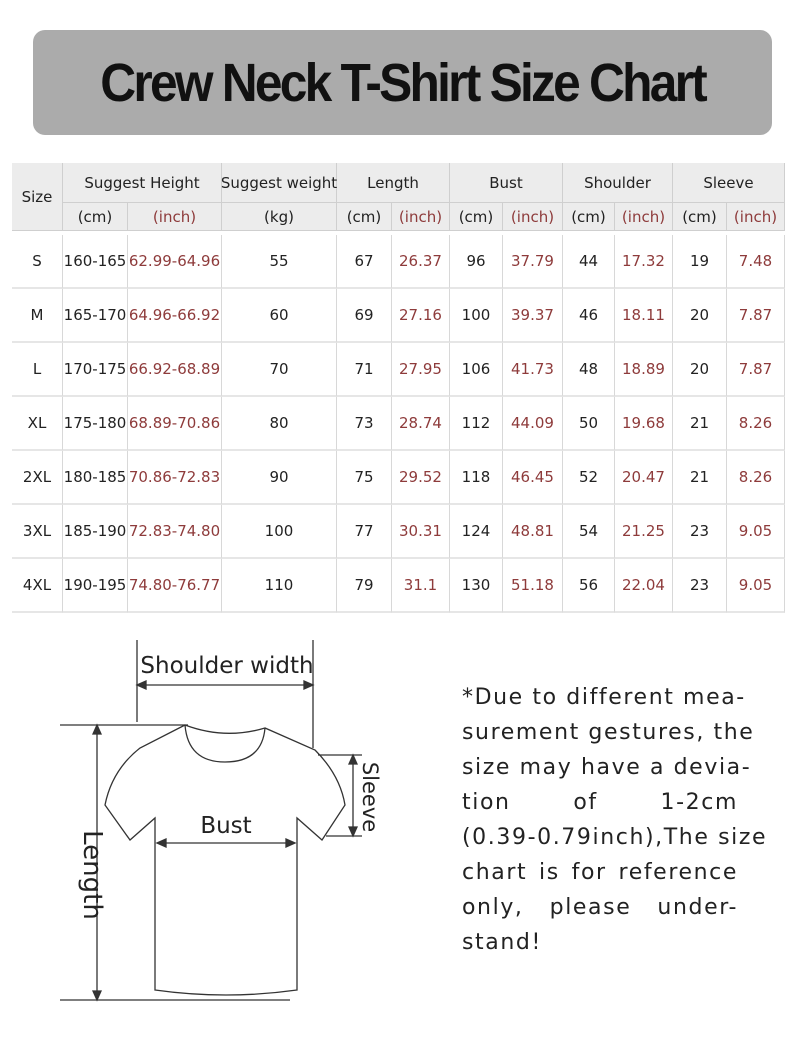 Image resolution: width=800 pixels, height=1040 pixels. Describe the element at coordinates (533, 532) in the screenshot. I see `table-cell: 48.81` at that location.